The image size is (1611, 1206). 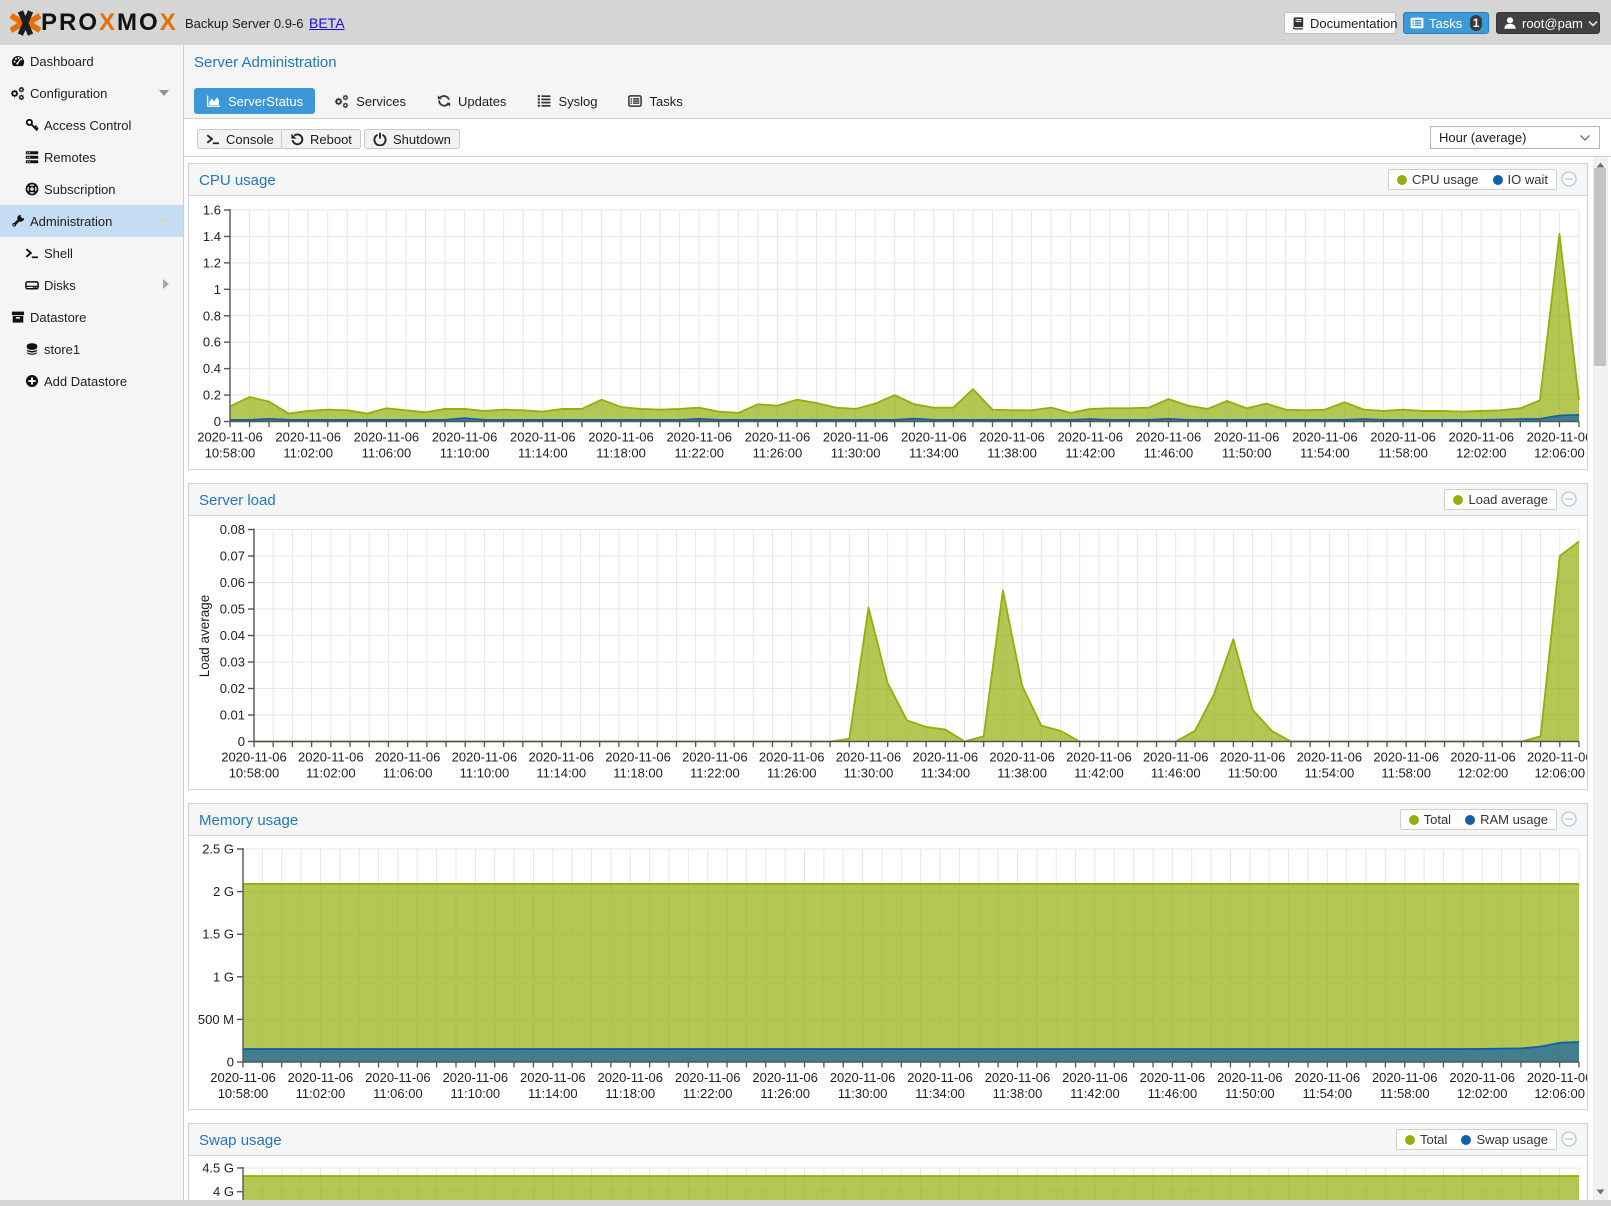 I want to click on svg-text: 0.01, so click(x=232, y=715).